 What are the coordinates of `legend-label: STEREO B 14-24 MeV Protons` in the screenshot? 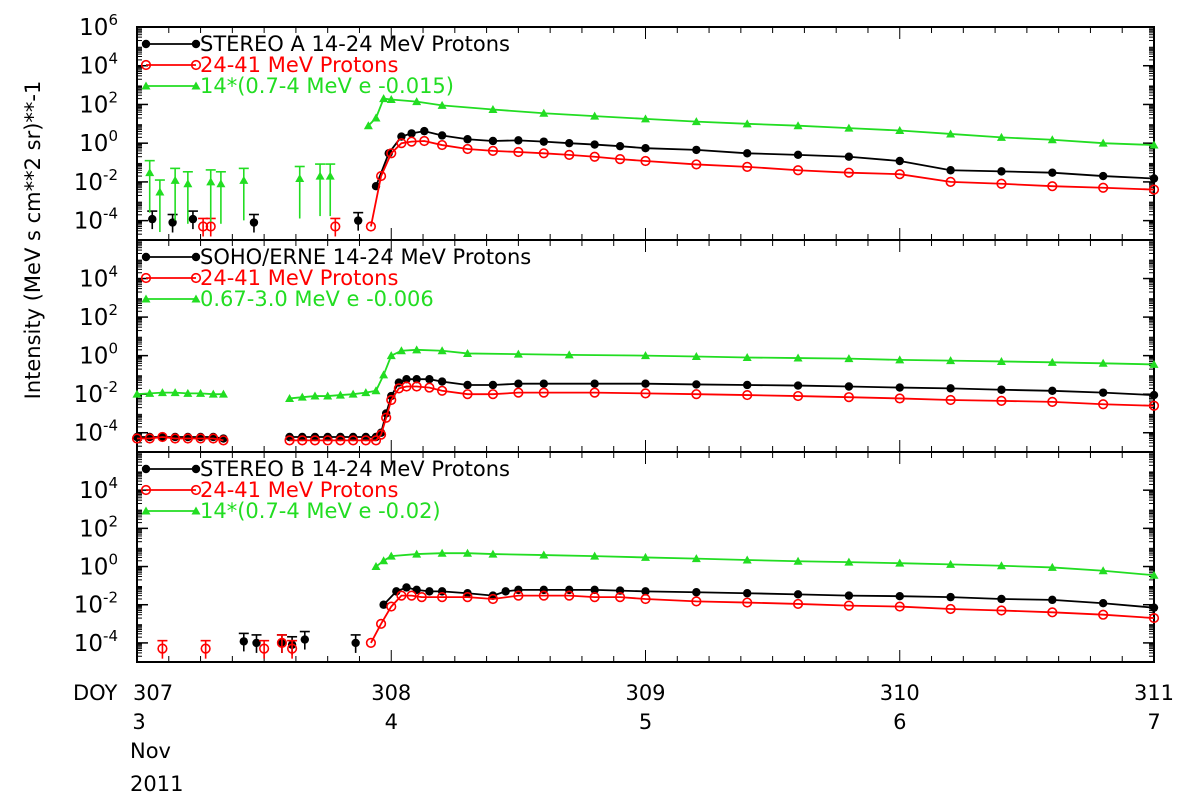 It's located at (355, 469).